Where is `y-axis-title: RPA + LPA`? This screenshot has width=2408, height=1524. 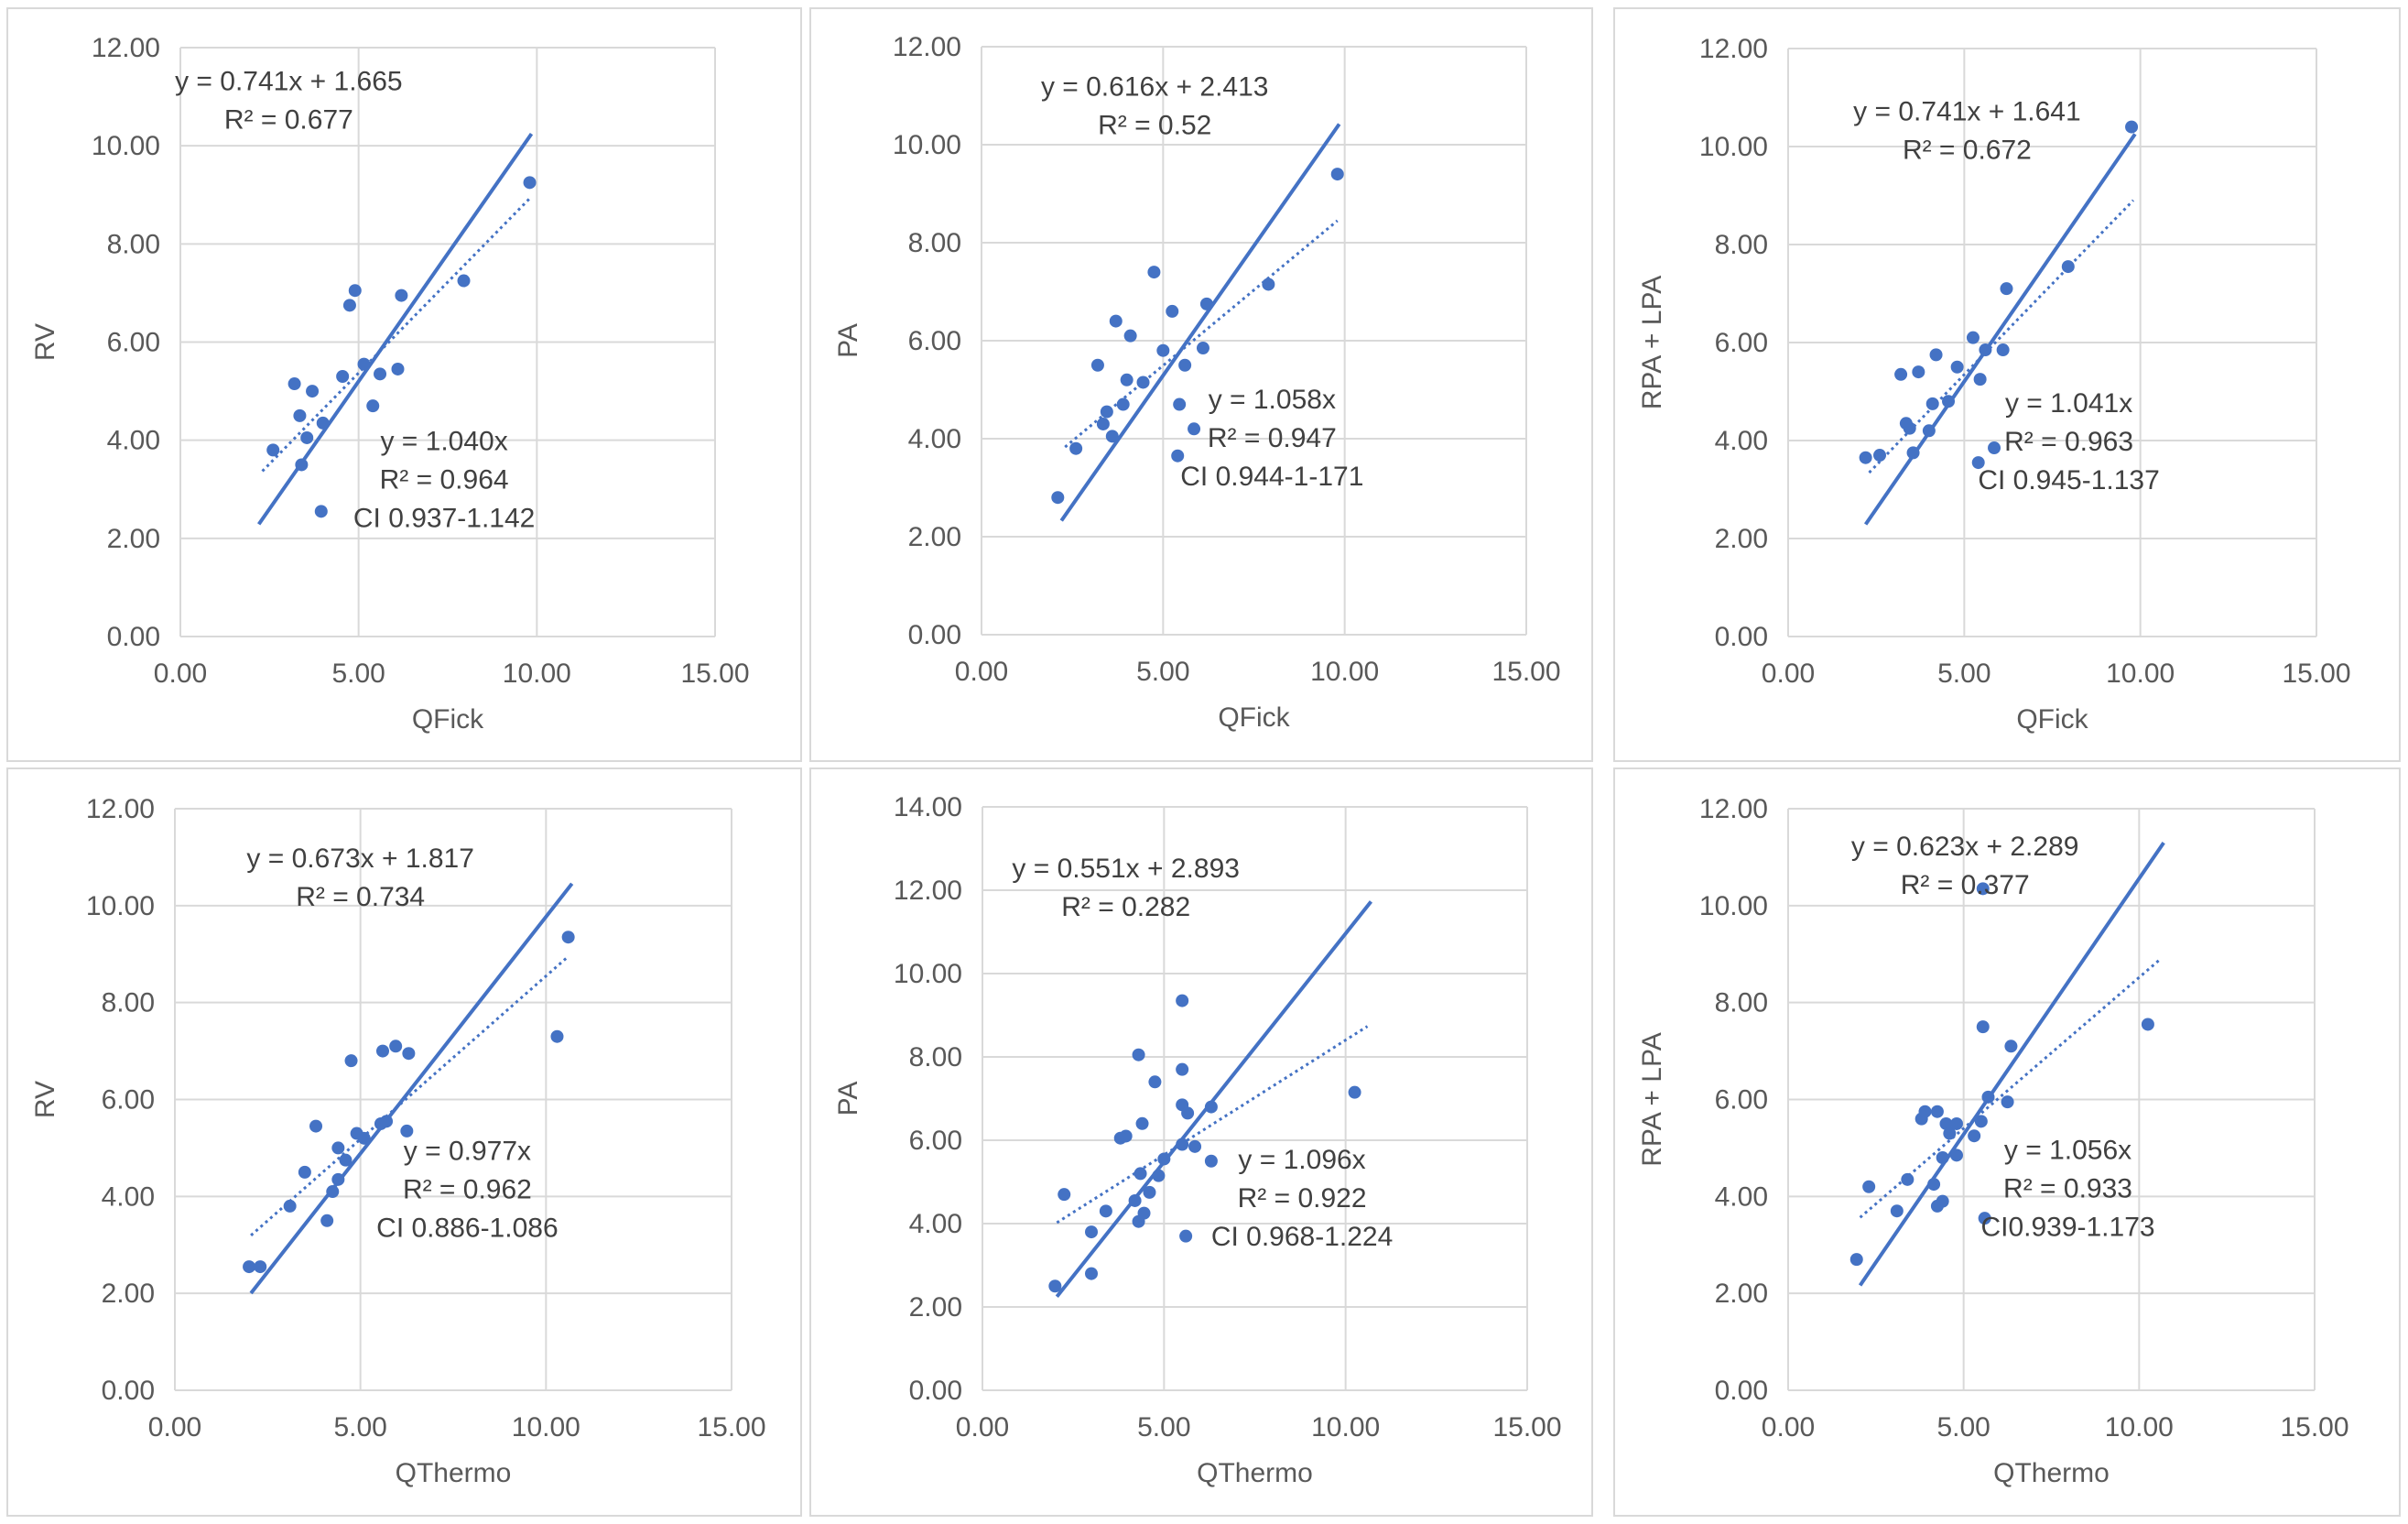
y-axis-title: RPA + LPA is located at coordinates (1652, 1099).